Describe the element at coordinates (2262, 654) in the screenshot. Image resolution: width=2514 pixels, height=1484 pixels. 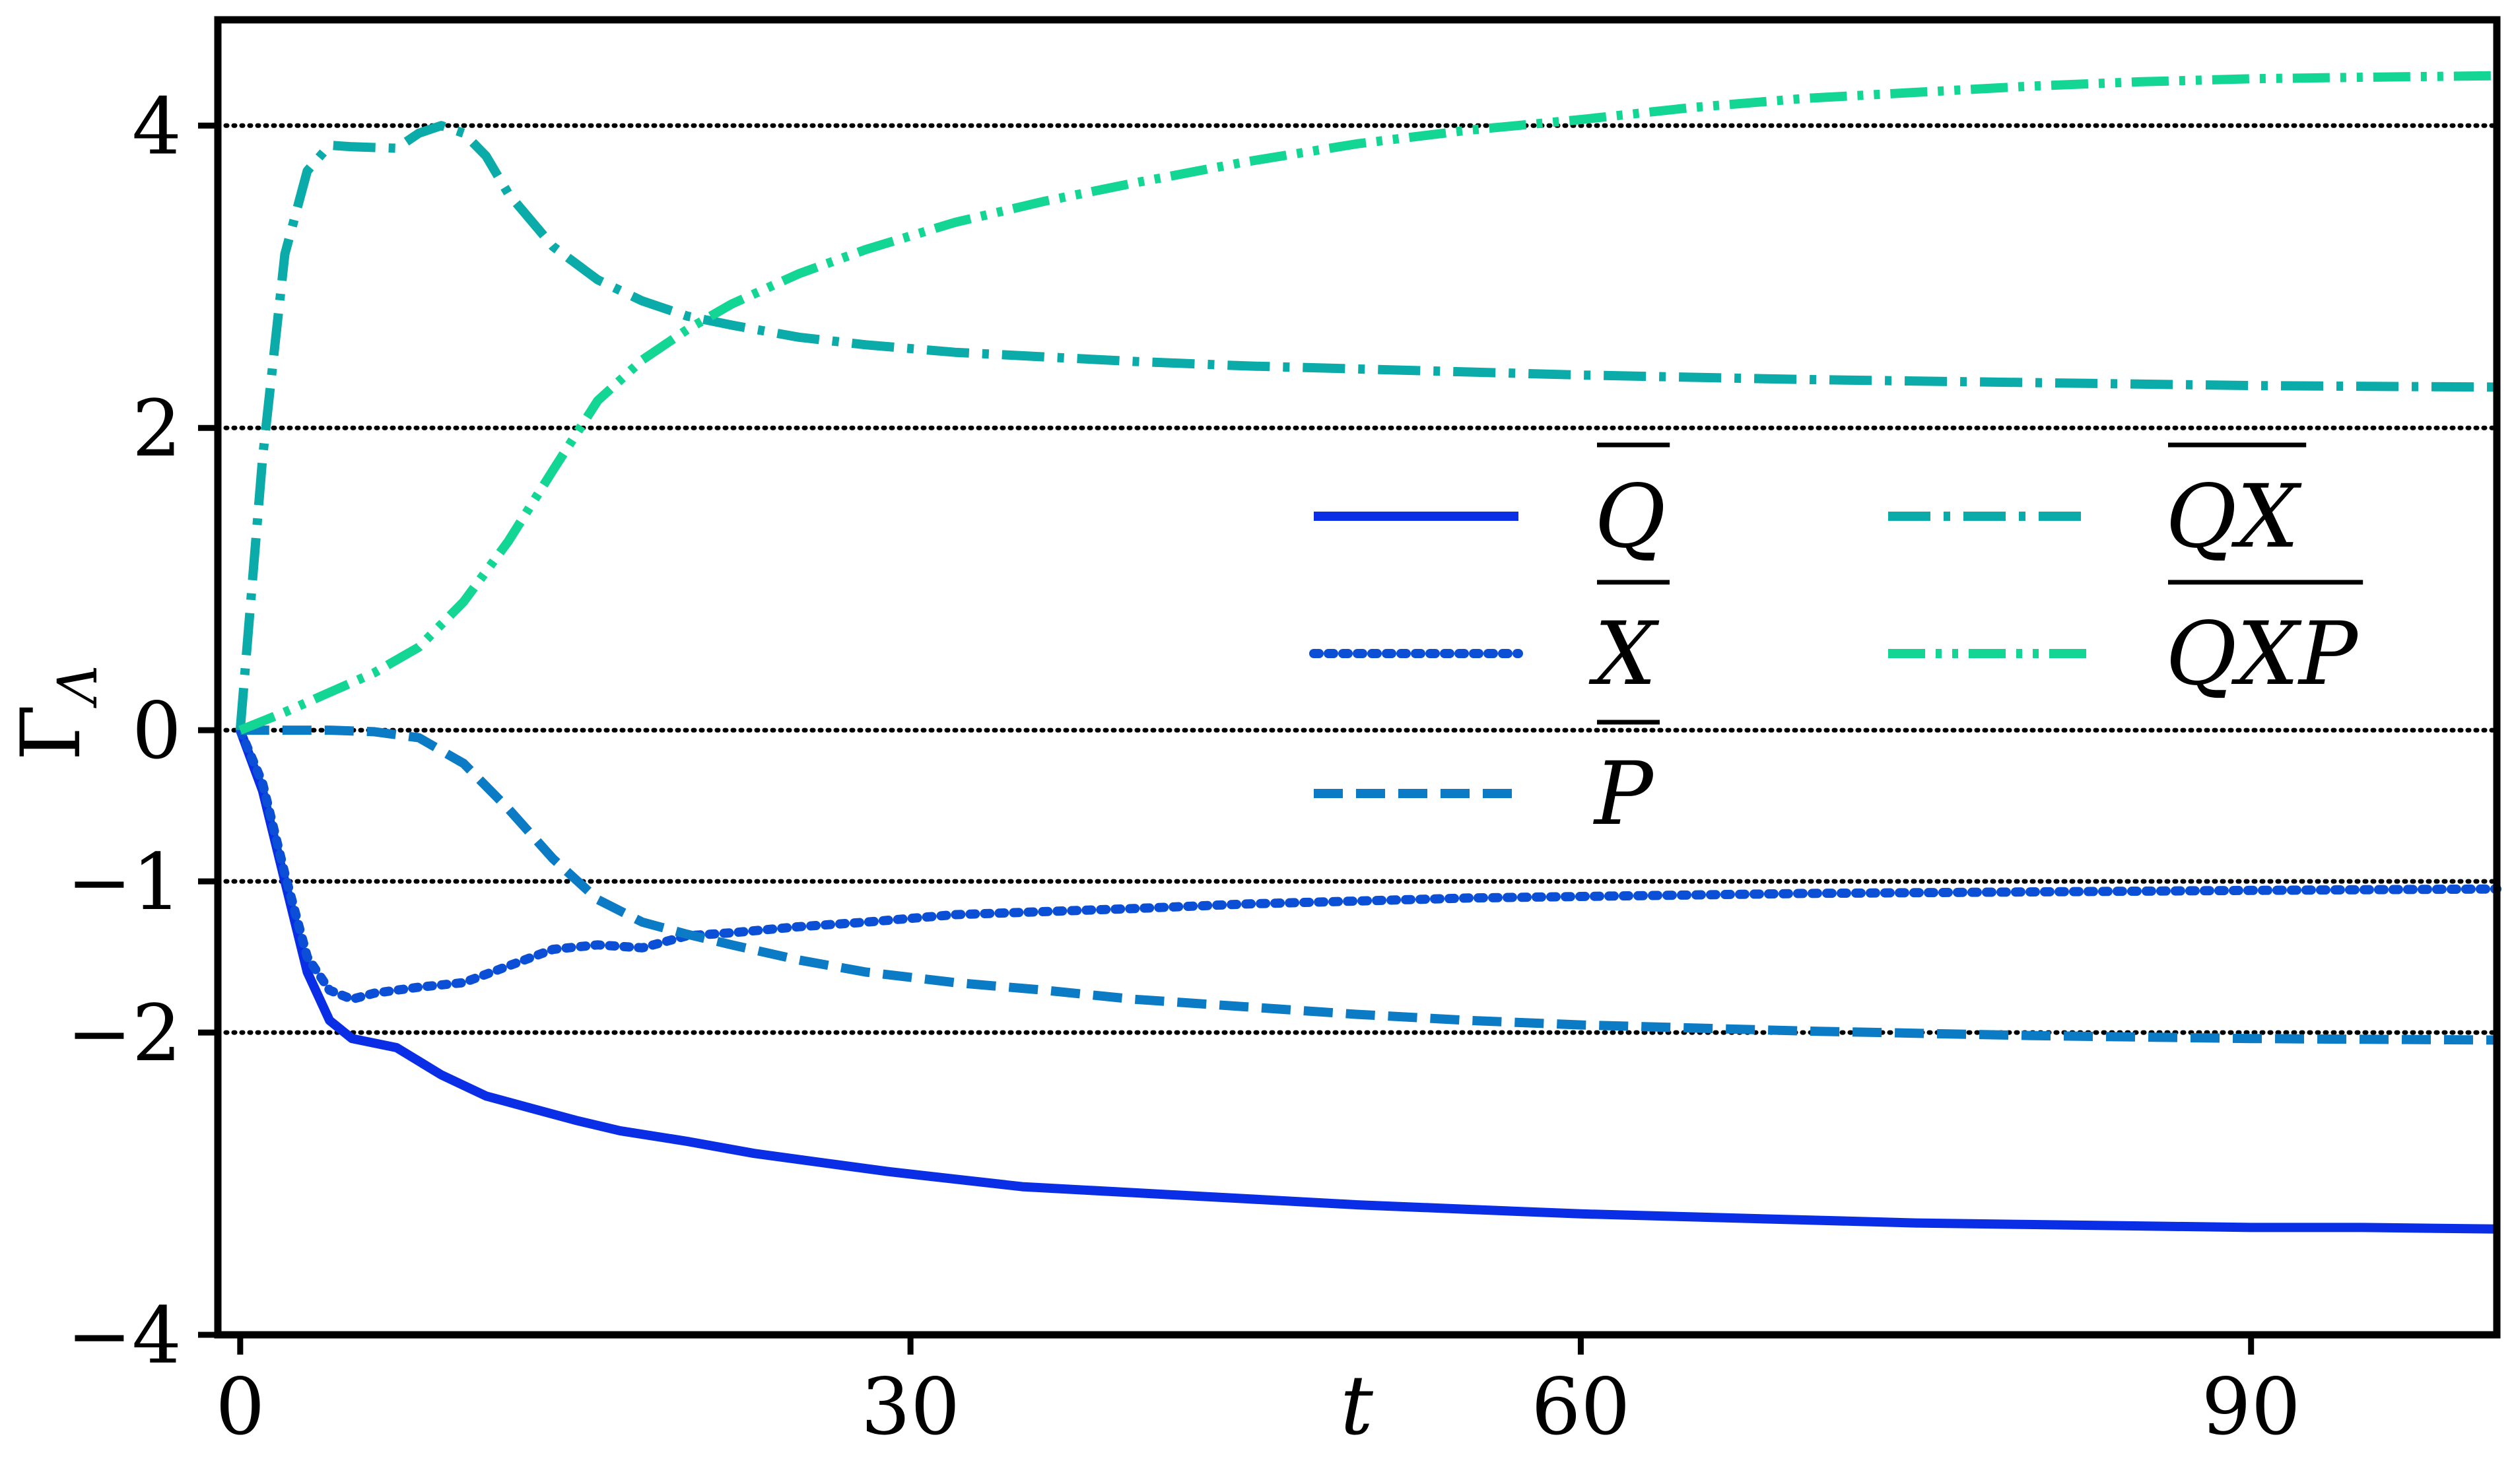
I see `legend-label-qxp: QXP` at that location.